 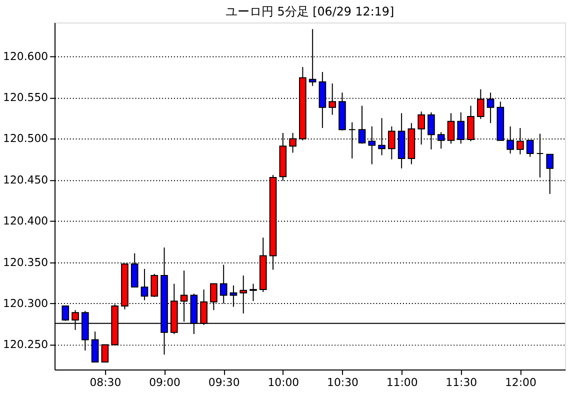 I want to click on y-tick-label: 120.450, so click(x=25, y=179).